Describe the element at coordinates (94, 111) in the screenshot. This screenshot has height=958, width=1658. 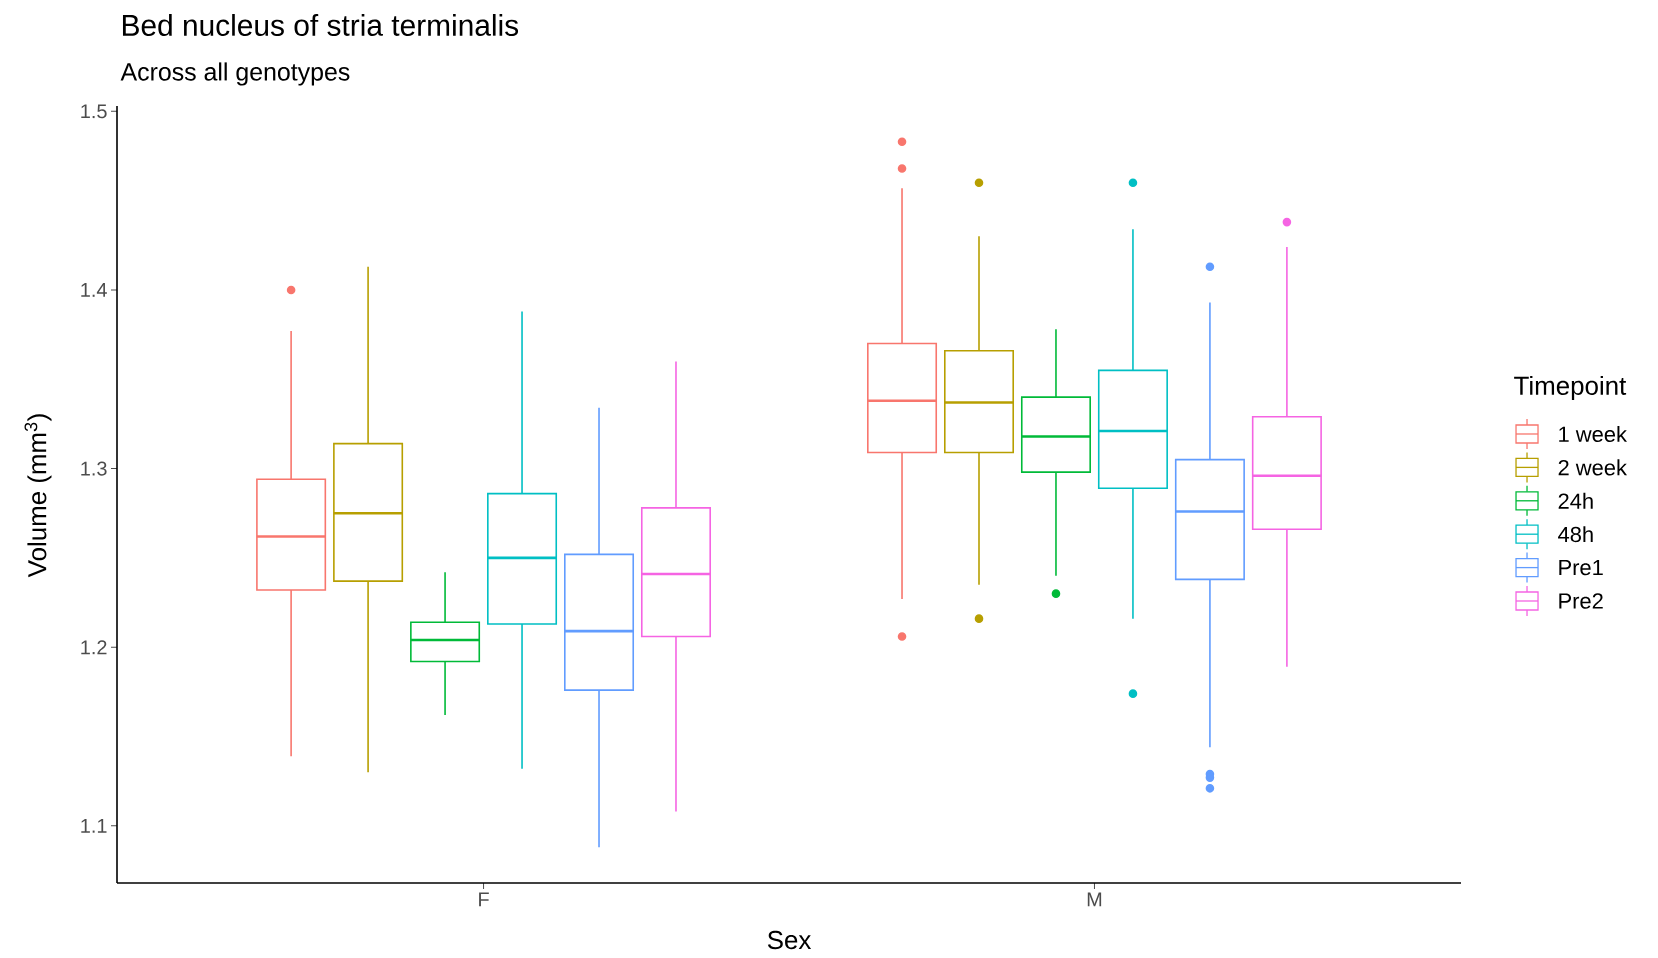
I see `y-tick-label: 1.5` at that location.